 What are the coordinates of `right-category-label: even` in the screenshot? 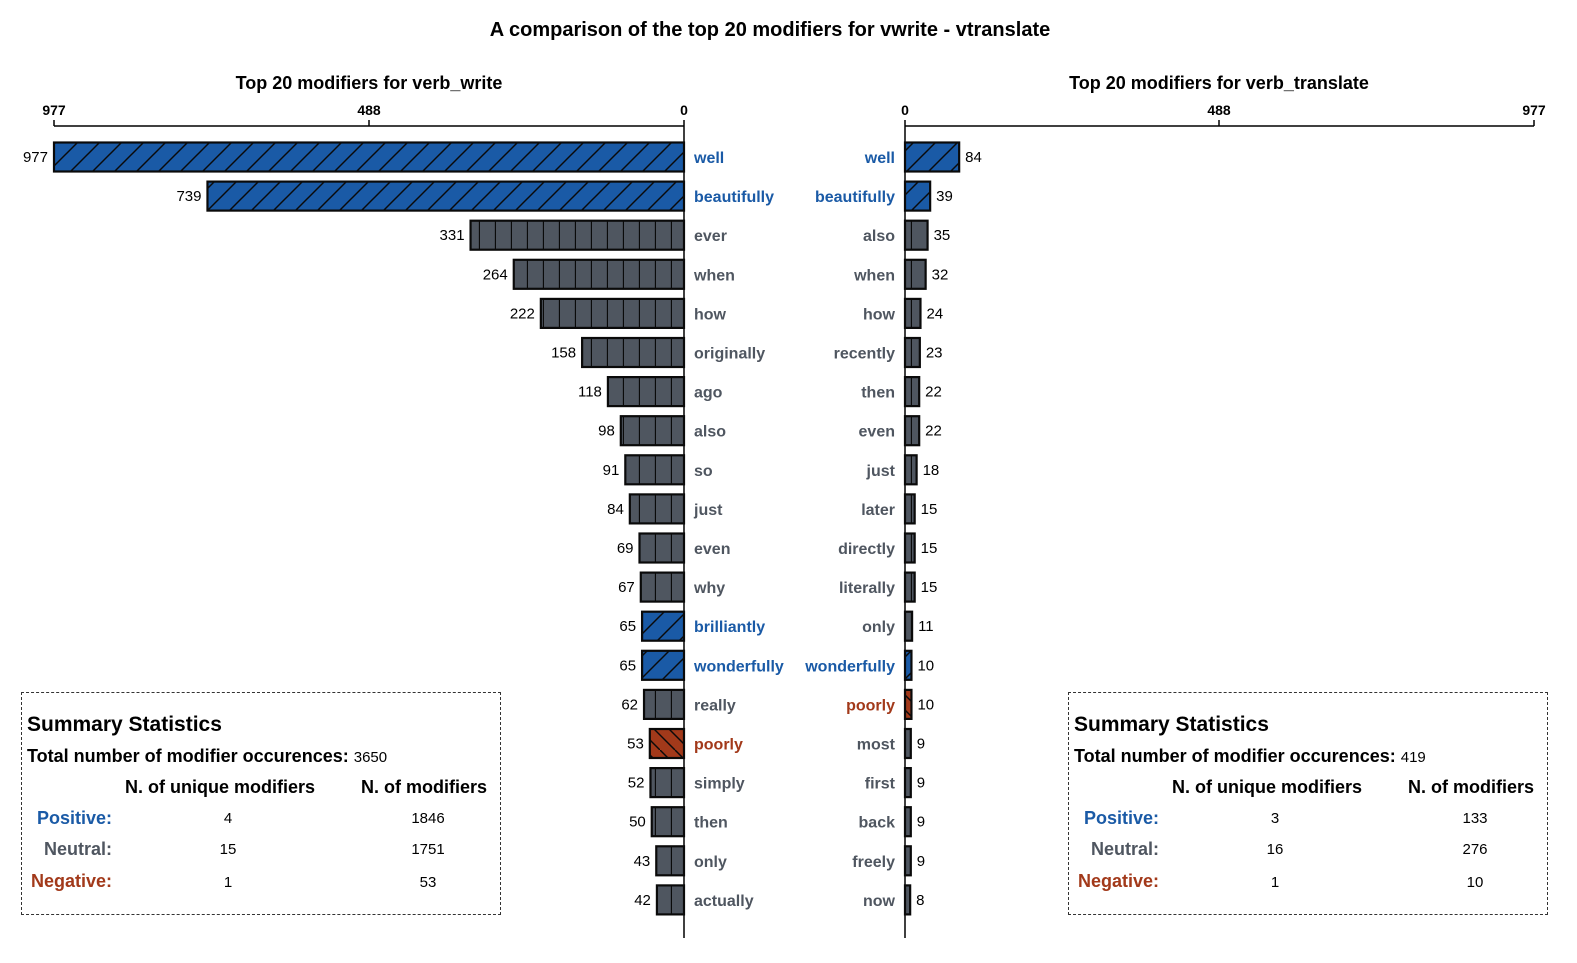 It's located at (877, 432).